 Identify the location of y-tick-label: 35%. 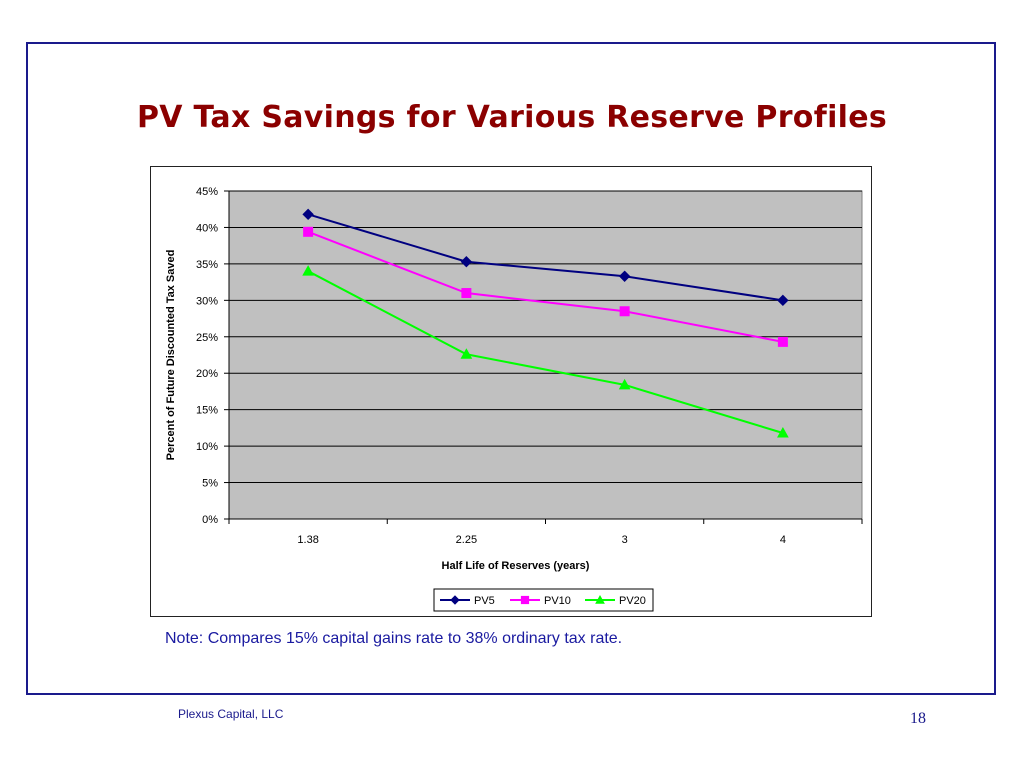
(207, 265).